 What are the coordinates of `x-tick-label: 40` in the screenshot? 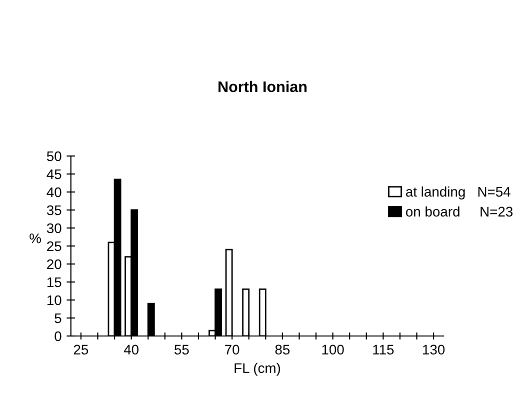 It's located at (131, 349).